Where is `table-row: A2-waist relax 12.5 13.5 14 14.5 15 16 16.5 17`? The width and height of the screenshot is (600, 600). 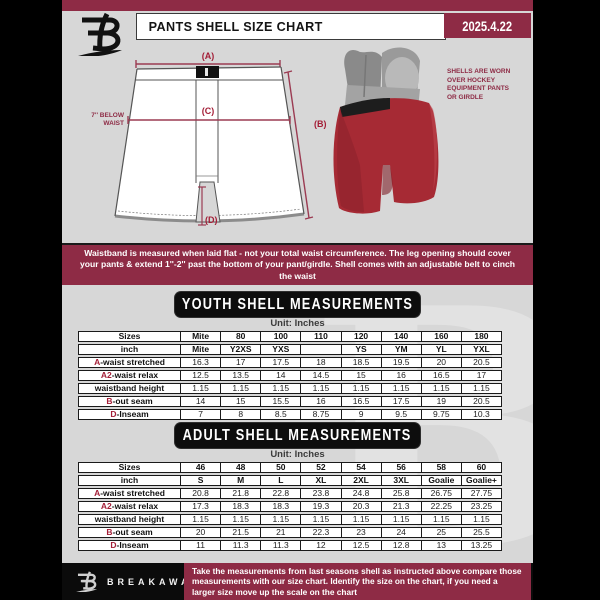
table-row: A2-waist relax 12.5 13.5 14 14.5 15 16 16.5 17 is located at coordinates (290, 375).